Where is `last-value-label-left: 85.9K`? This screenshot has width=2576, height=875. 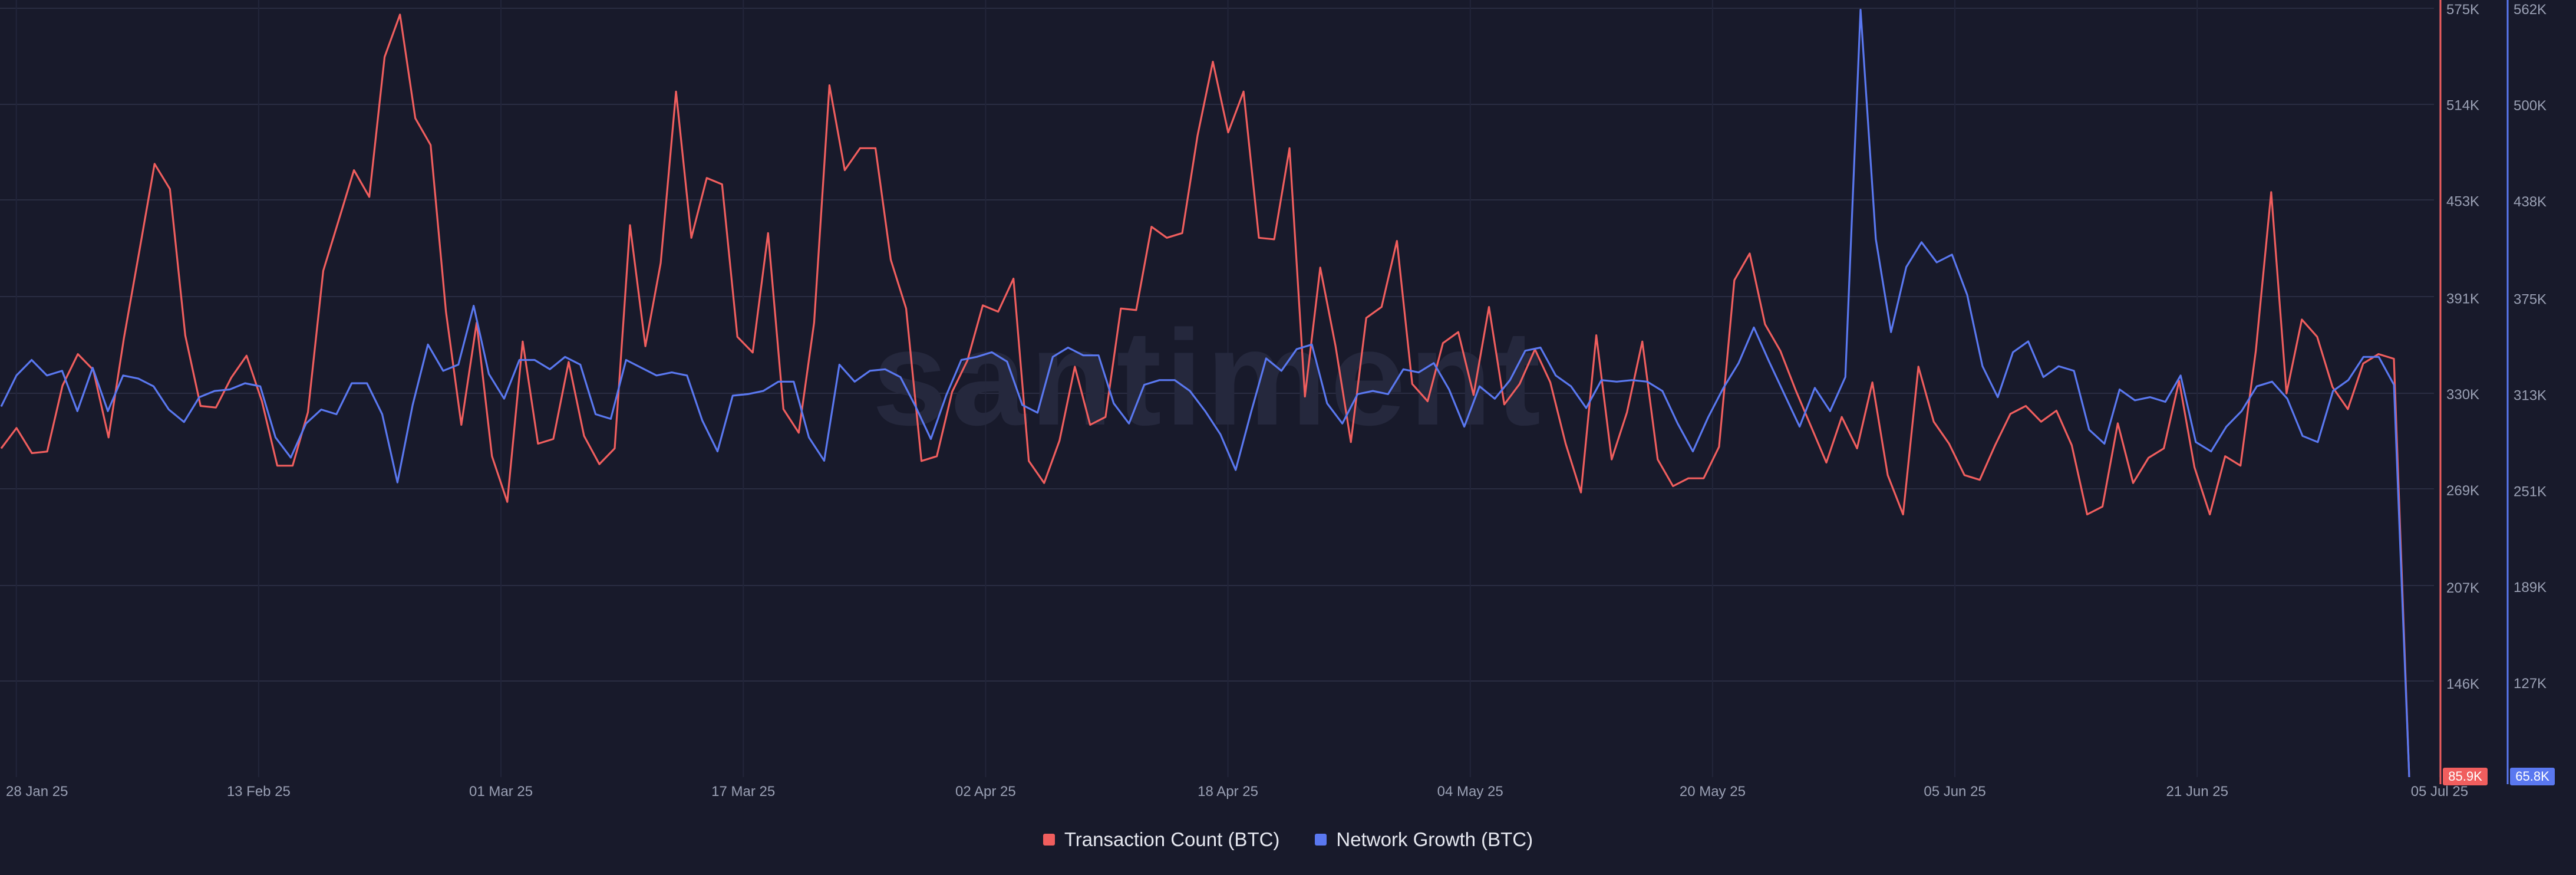
last-value-label-left: 85.9K is located at coordinates (2465, 776).